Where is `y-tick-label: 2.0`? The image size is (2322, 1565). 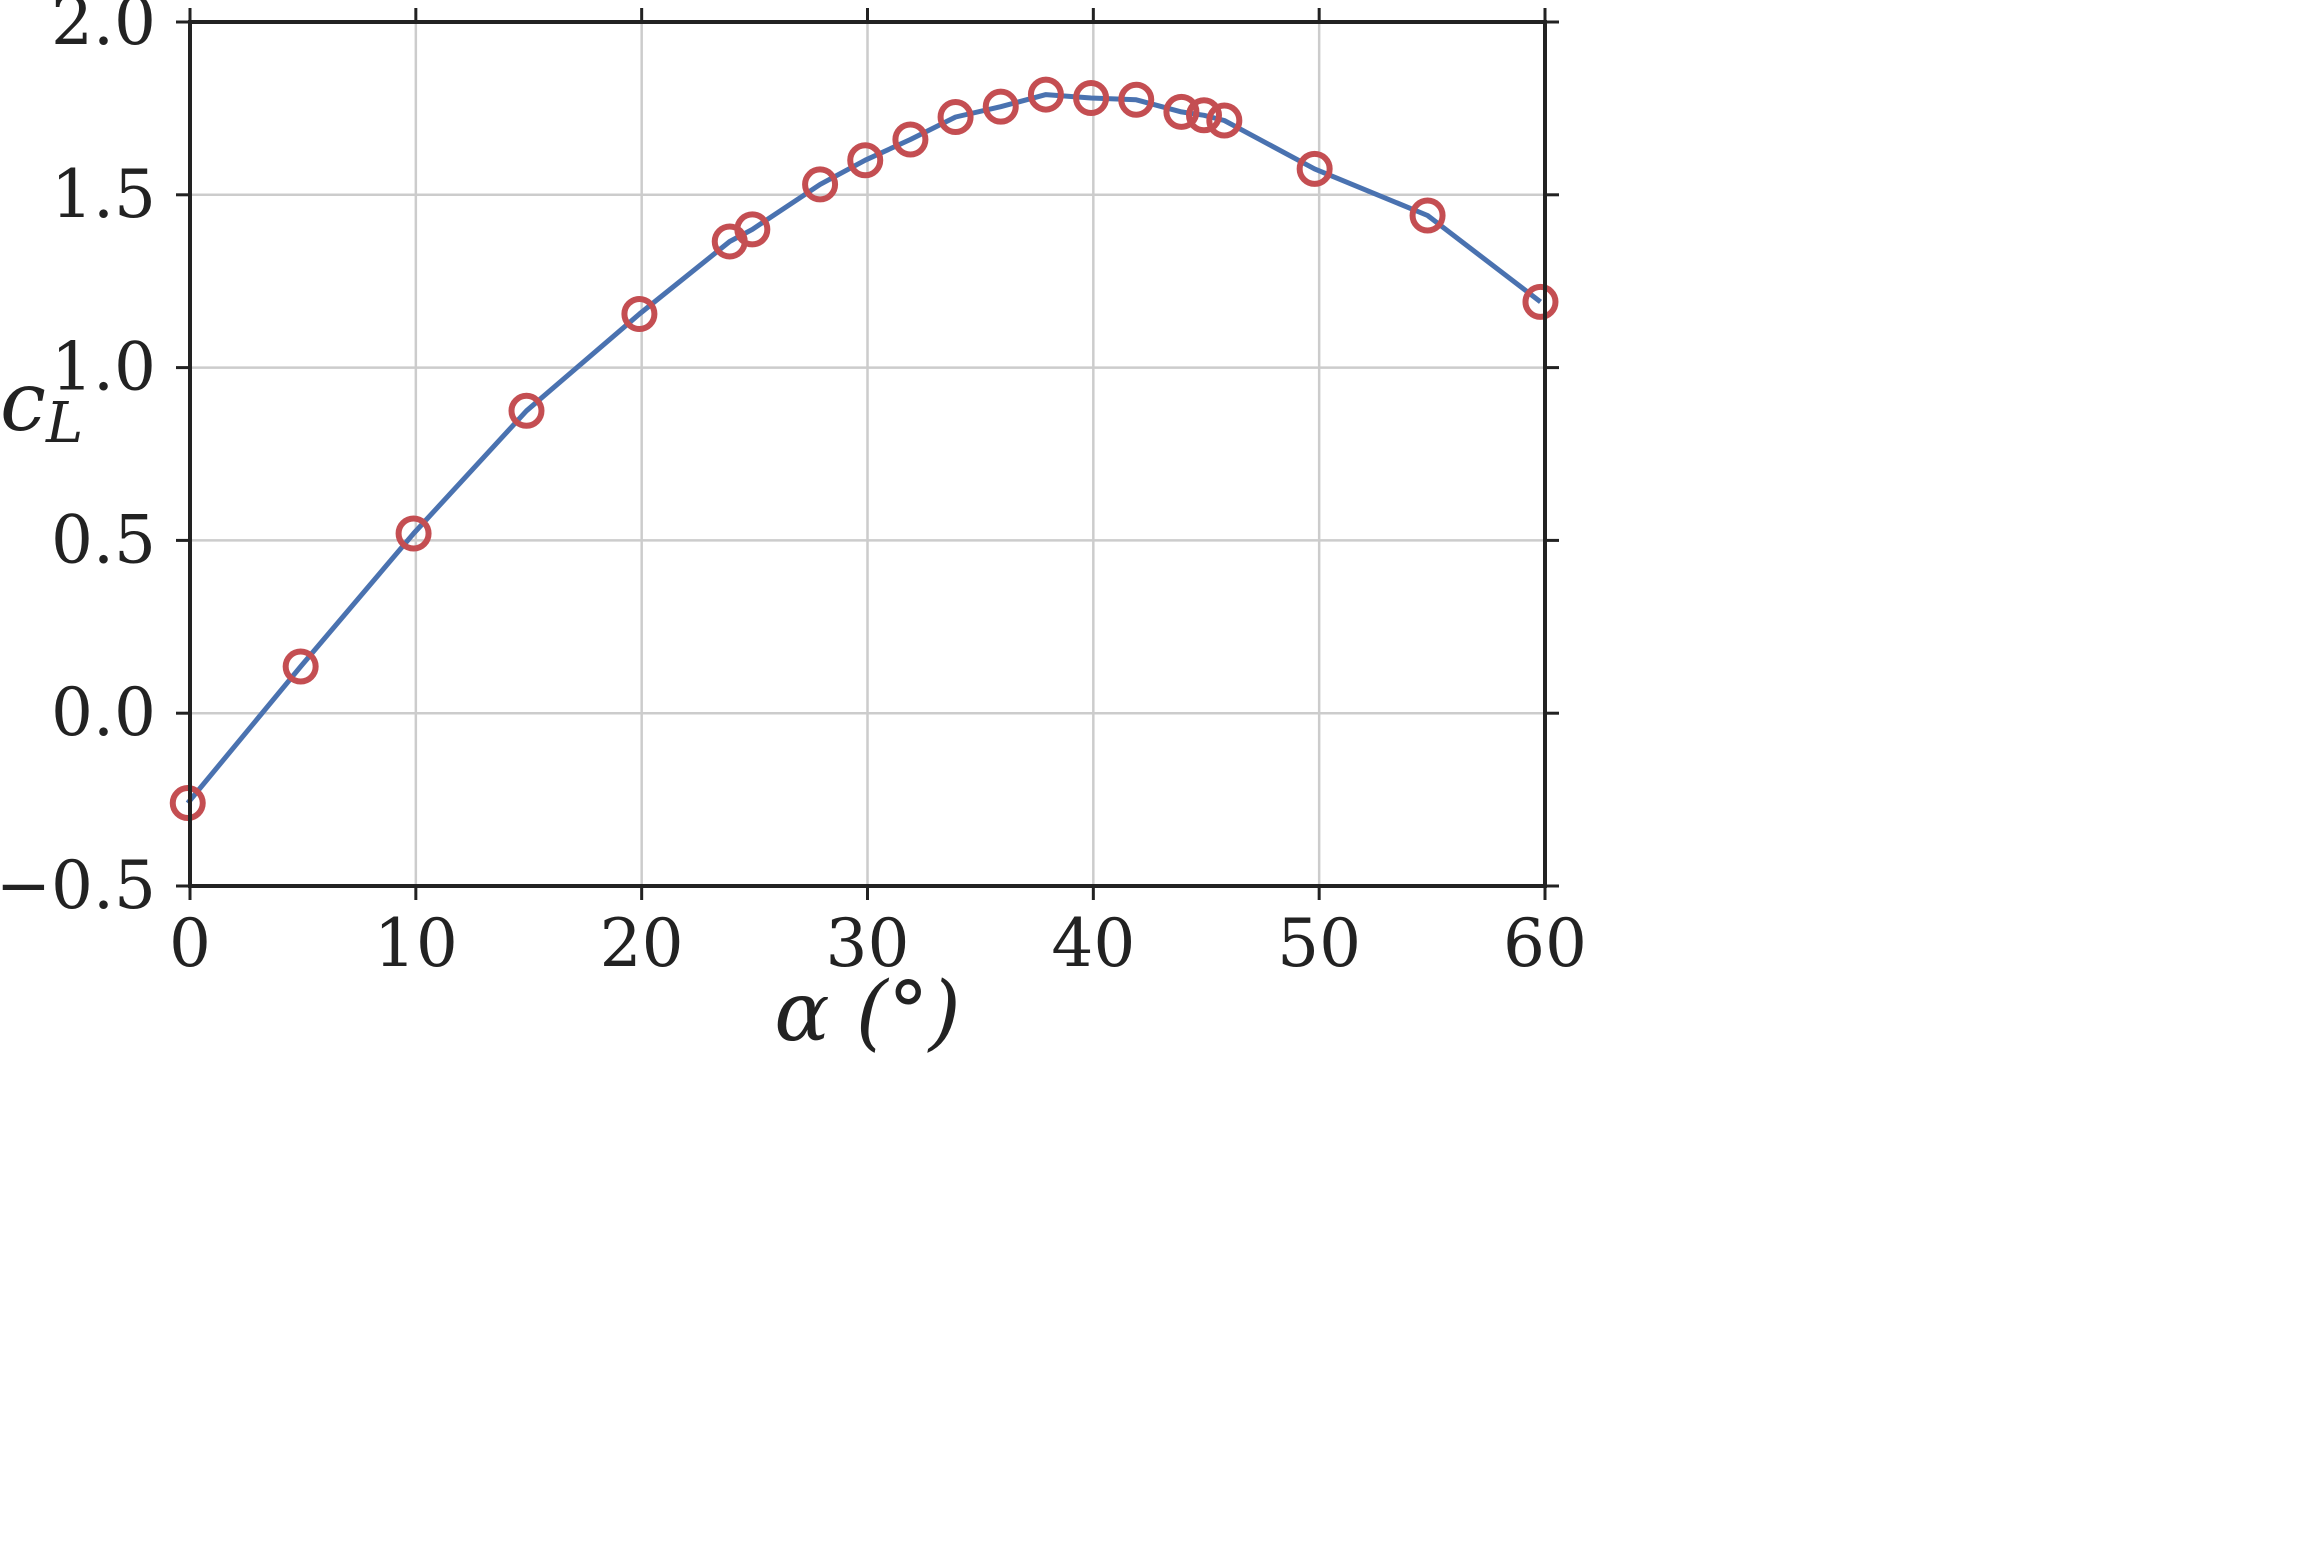
y-tick-label: 2.0 is located at coordinates (103, 30).